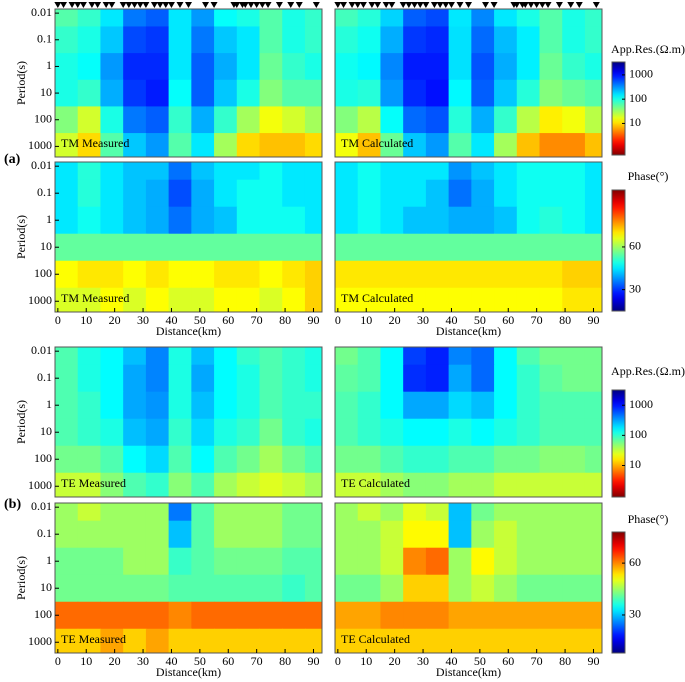 This screenshot has width=685, height=682. Describe the element at coordinates (95, 143) in the screenshot. I see `panel-title: TM Measured` at that location.